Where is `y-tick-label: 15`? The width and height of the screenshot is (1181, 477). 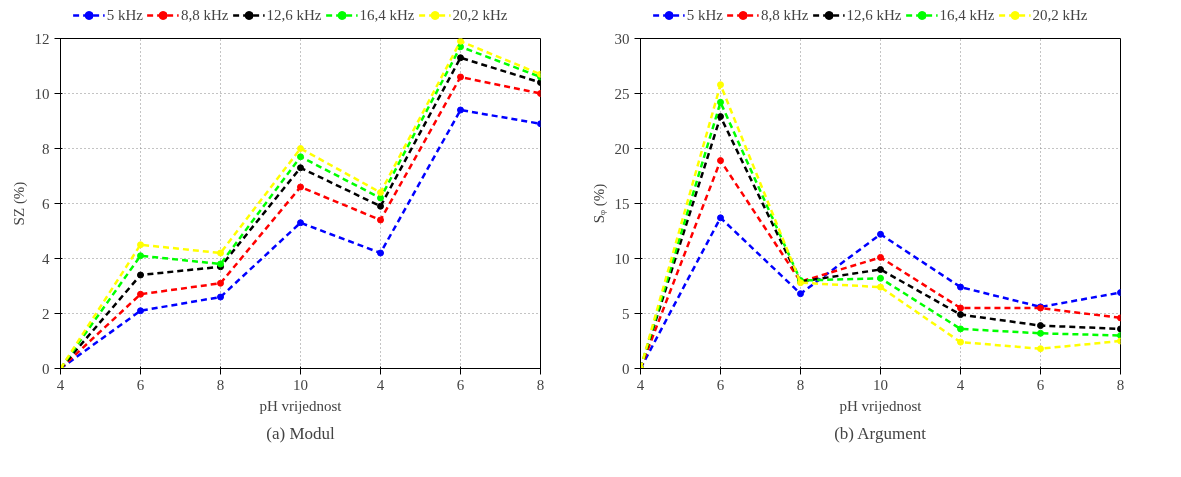 y-tick-label: 15 is located at coordinates (622, 203).